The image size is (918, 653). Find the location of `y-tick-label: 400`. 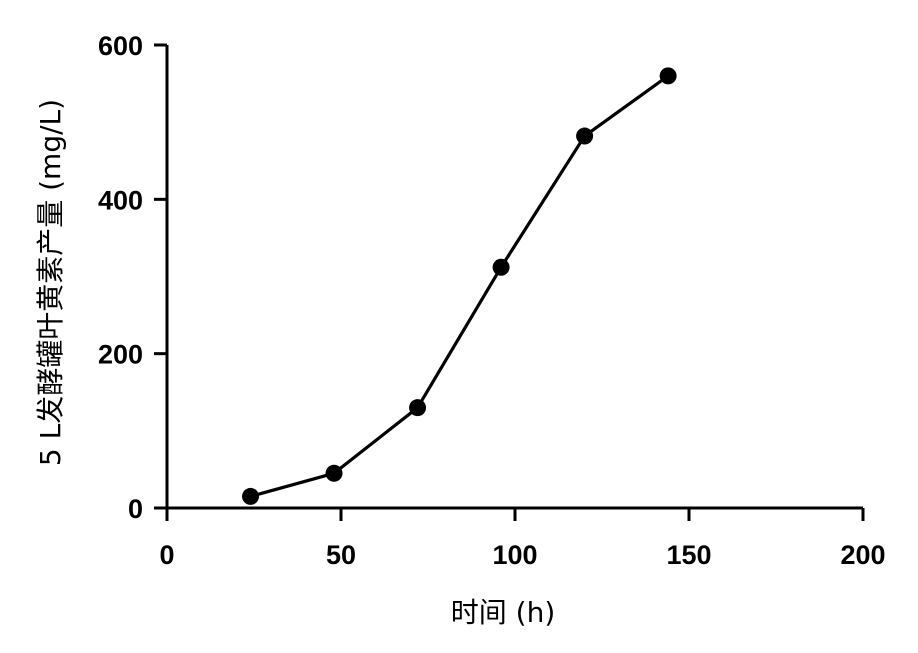

y-tick-label: 400 is located at coordinates (120, 200).